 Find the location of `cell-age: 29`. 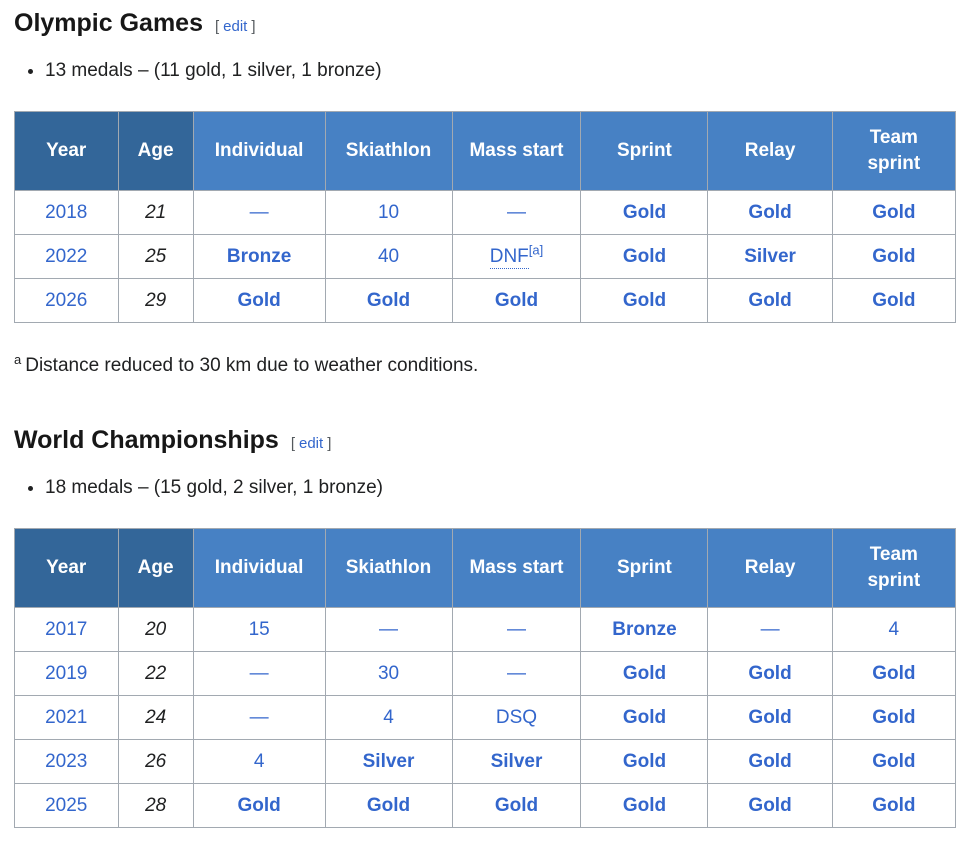

cell-age: 29 is located at coordinates (155, 300).